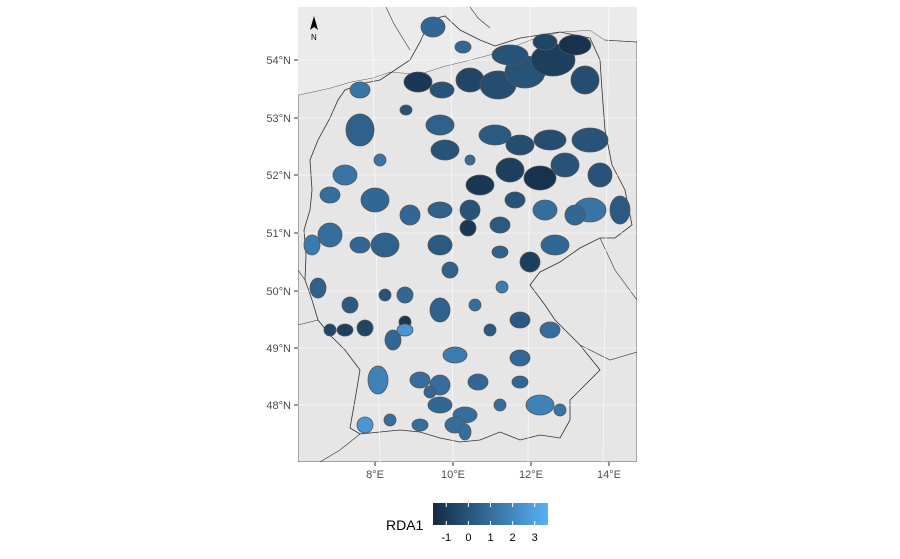  I want to click on y-tick-label: 51°N, so click(278, 234).